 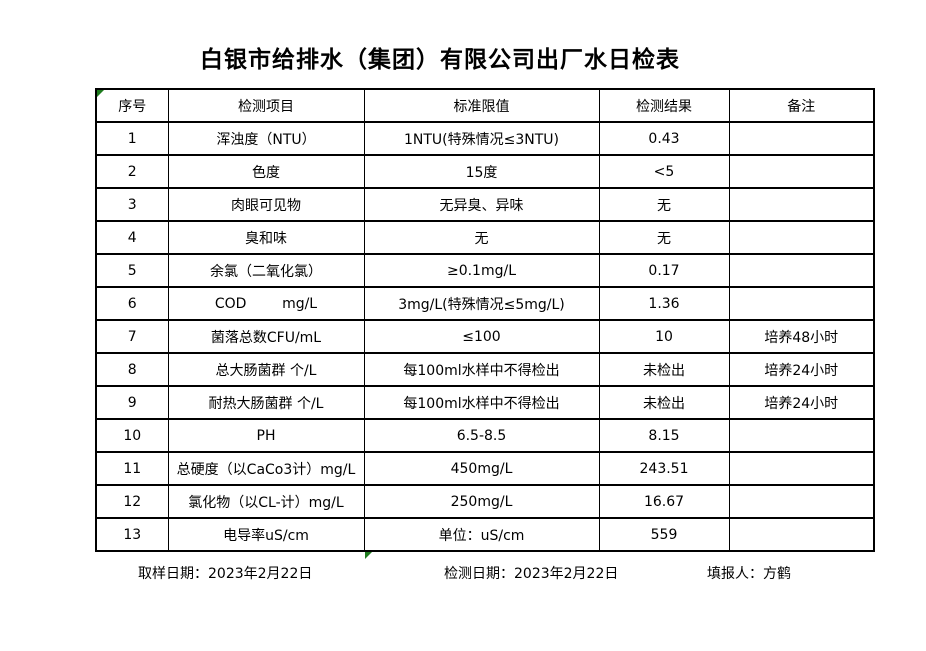 What do you see at coordinates (481, 303) in the screenshot?
I see `cell-standard-limit: 3mg/L(特殊情况≤5mg/L)` at bounding box center [481, 303].